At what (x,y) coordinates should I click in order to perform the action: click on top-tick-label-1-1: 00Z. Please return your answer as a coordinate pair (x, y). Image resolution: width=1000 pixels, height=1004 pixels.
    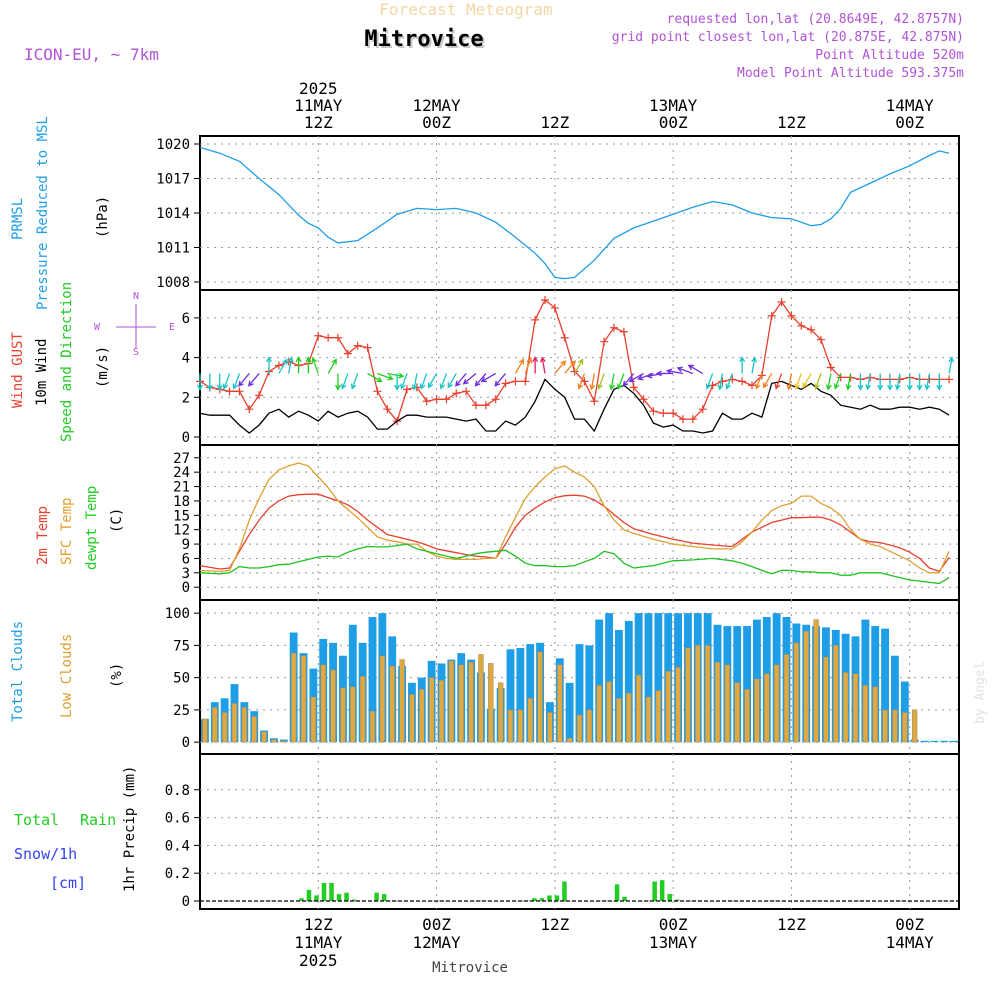
    Looking at the image, I should click on (436, 122).